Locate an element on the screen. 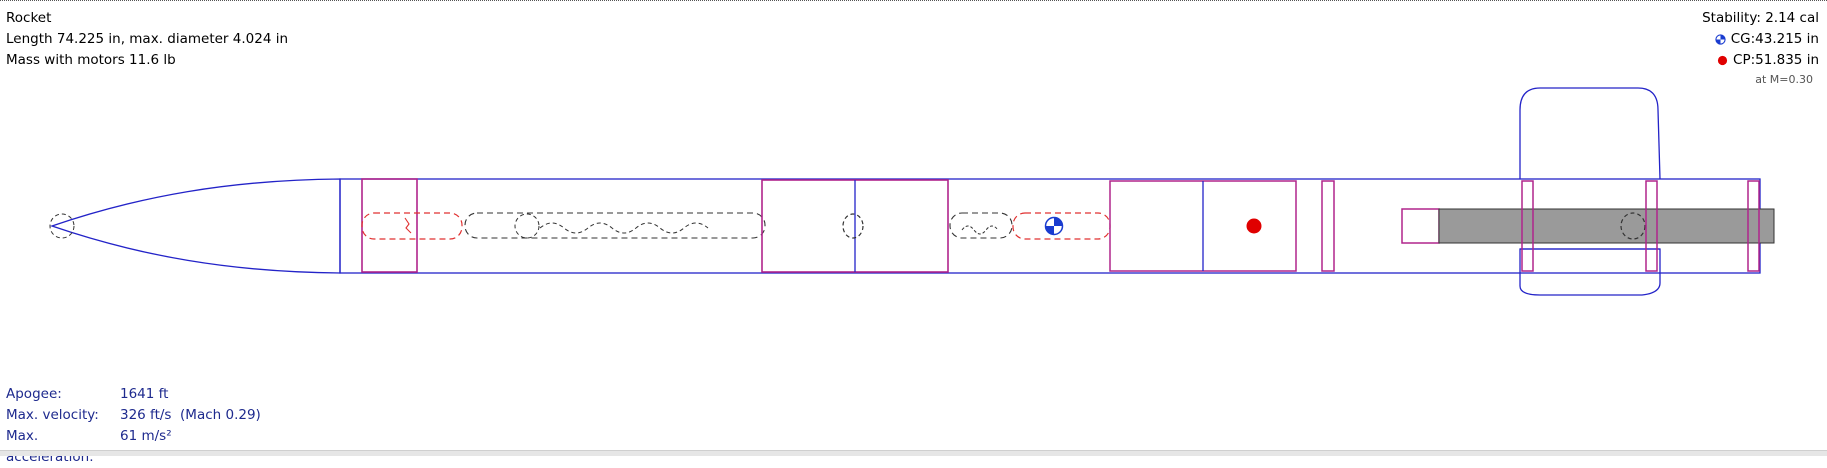 The height and width of the screenshot is (468, 1827). velocity-row: Max. velocity: 326 ft/s (Mach 0.29) is located at coordinates (133, 415).